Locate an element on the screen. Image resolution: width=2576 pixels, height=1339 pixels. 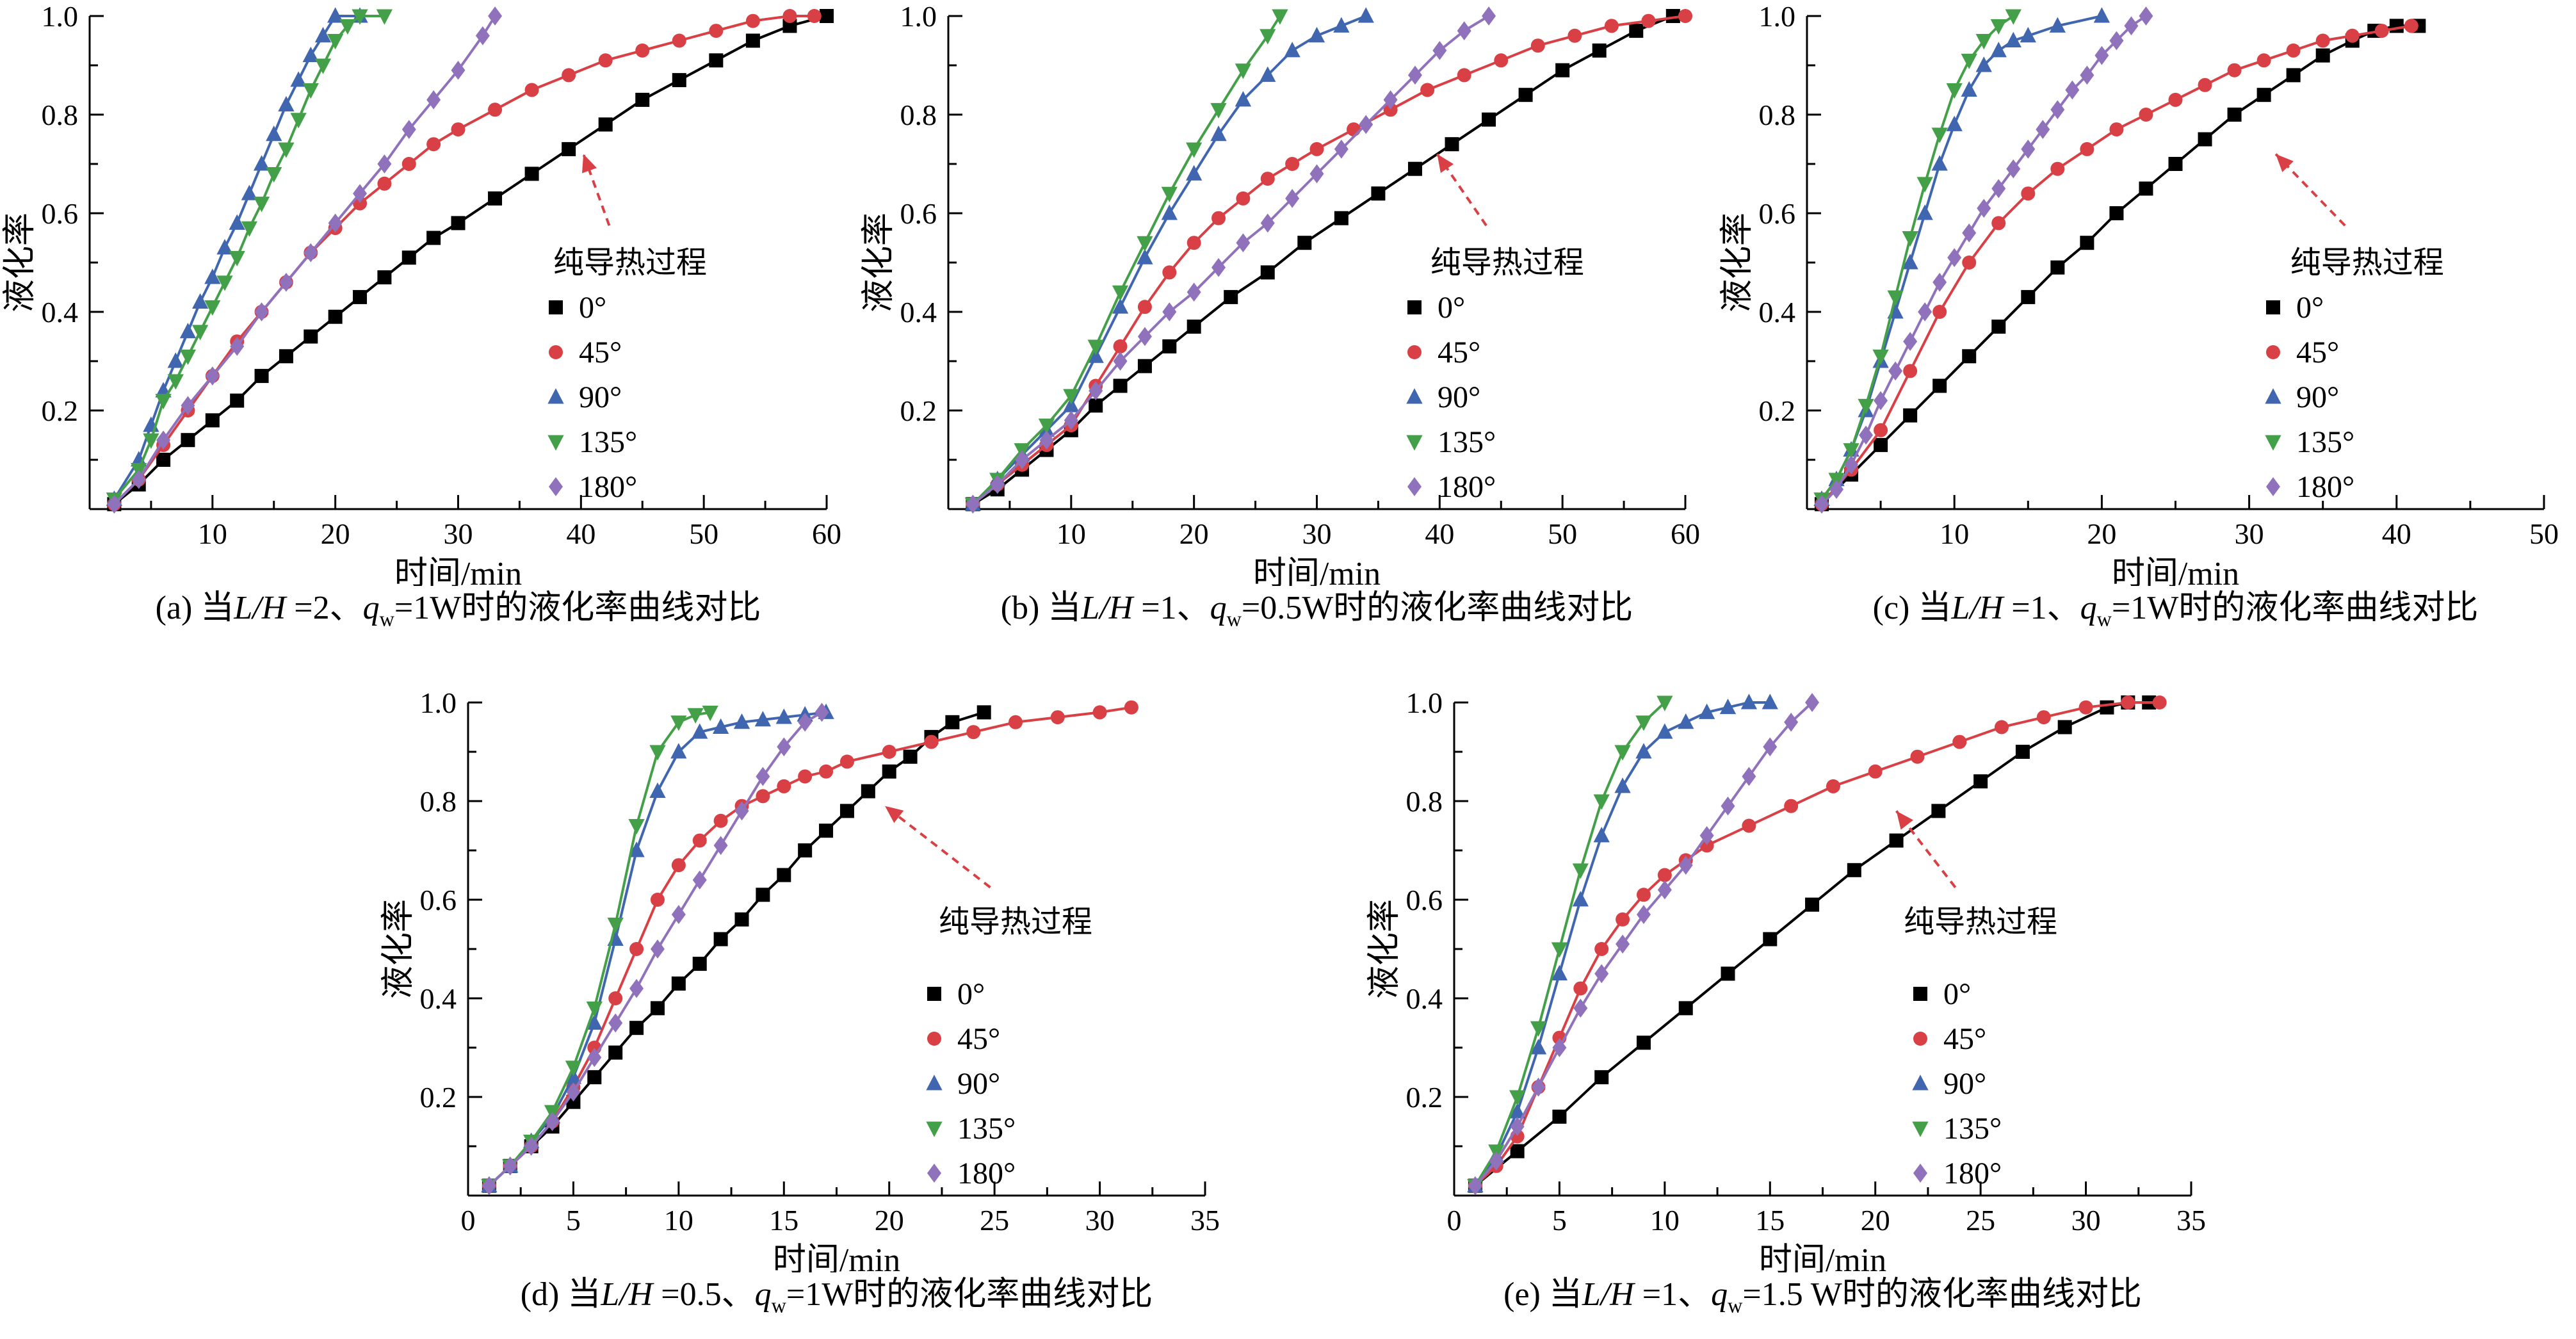
chart-e-caption: (e) 当L/H =1、qw=1.5 W时的液化率曲线对比 is located at coordinates (1794, 1296).